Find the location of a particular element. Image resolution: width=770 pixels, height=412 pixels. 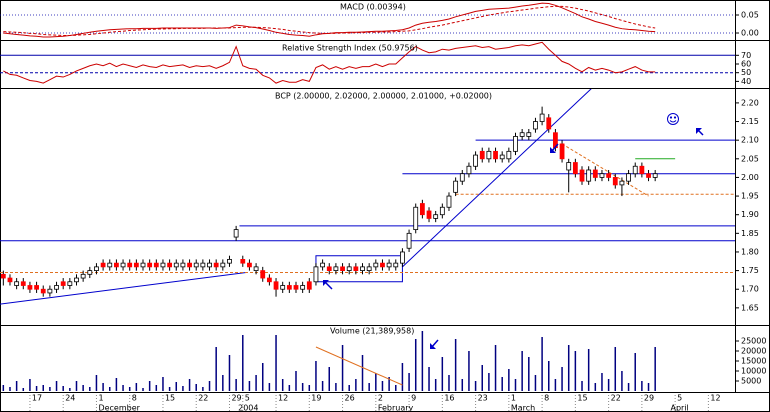

y-tick-label: 1.85 is located at coordinates (750, 233).